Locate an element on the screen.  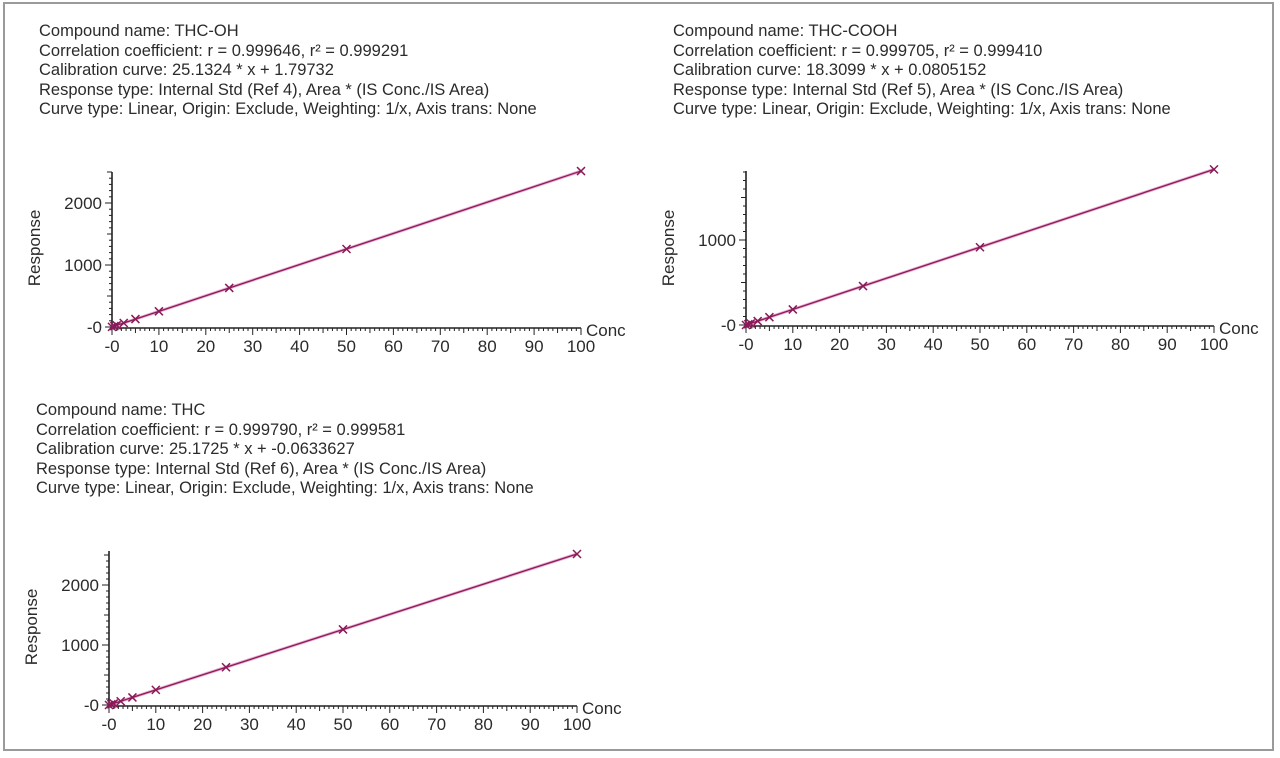
compound-name: Compound name: THC-COOH is located at coordinates (785, 31).